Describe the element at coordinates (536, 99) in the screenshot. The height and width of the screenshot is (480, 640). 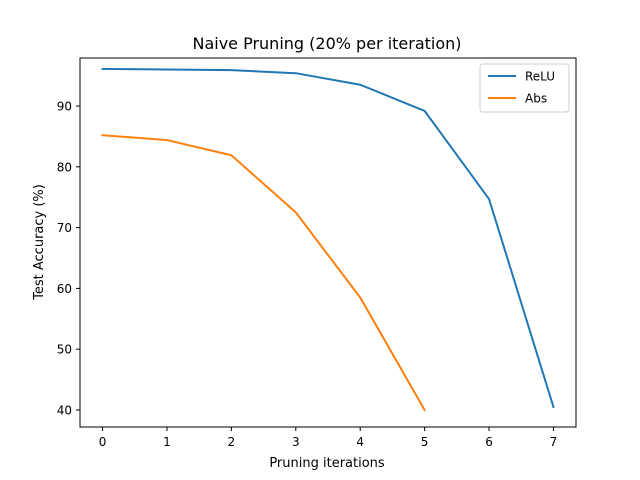
I see `legend-label-abs: Abs` at that location.